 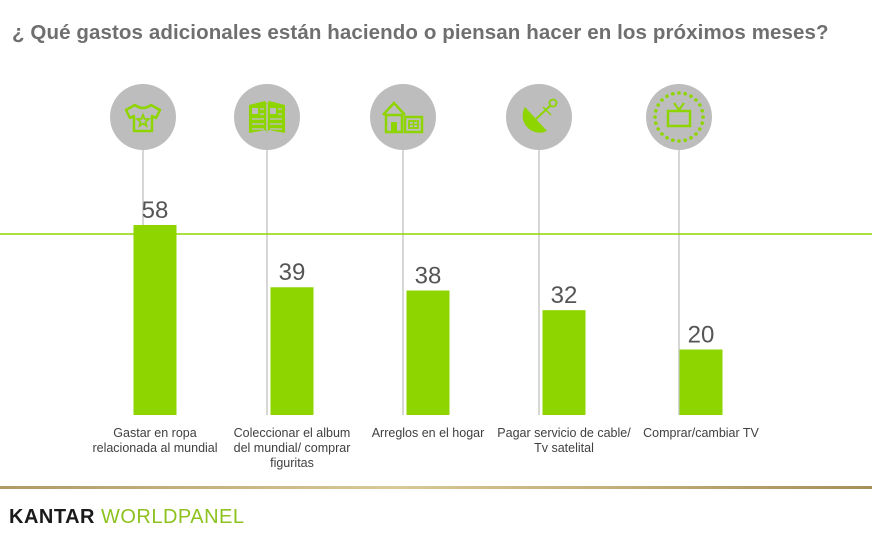 I want to click on footer-divider, so click(x=436, y=487).